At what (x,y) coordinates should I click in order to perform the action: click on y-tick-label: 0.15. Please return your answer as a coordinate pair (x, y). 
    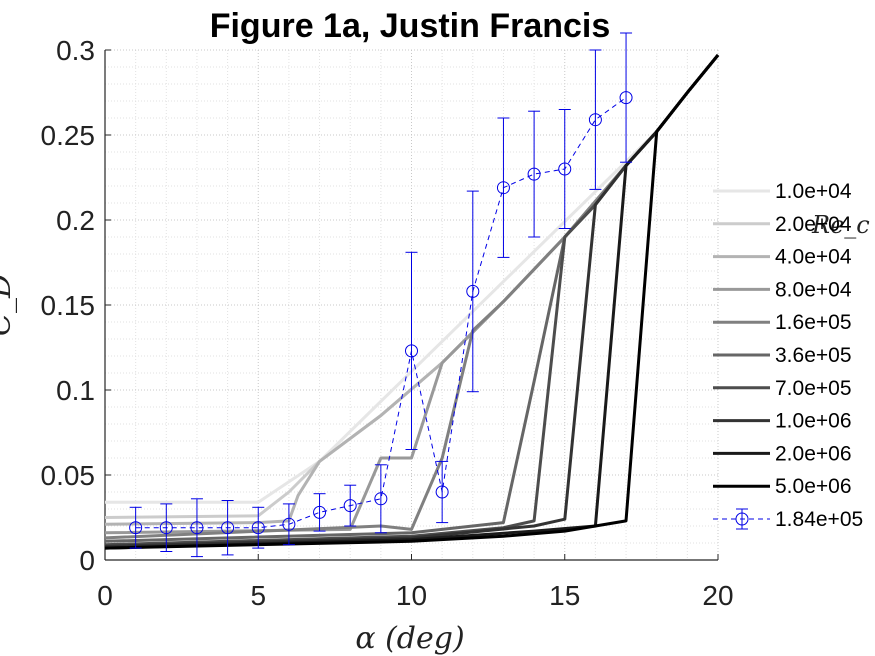
    Looking at the image, I should click on (68, 305).